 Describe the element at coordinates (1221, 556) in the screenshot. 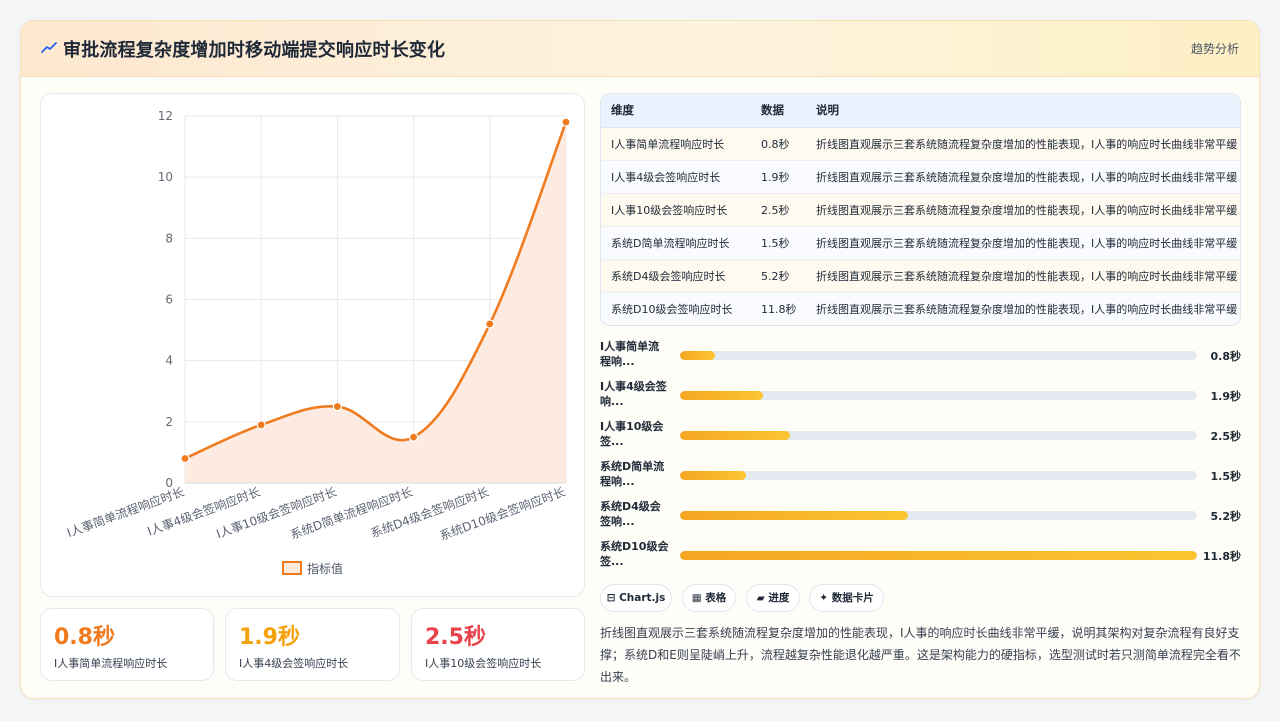

I see `progress-value: 11.8秒` at that location.